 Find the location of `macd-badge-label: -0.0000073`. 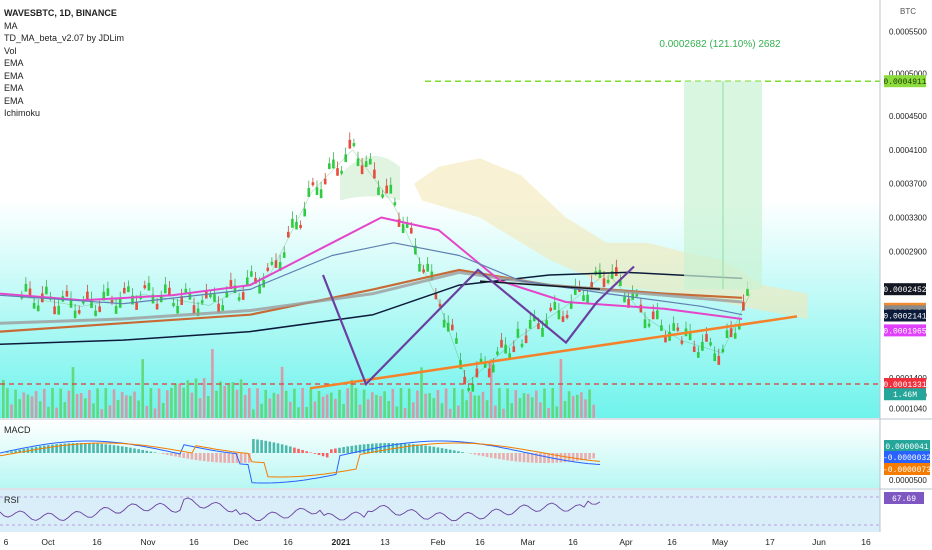

macd-badge-label: -0.0000073 is located at coordinates (907, 470).